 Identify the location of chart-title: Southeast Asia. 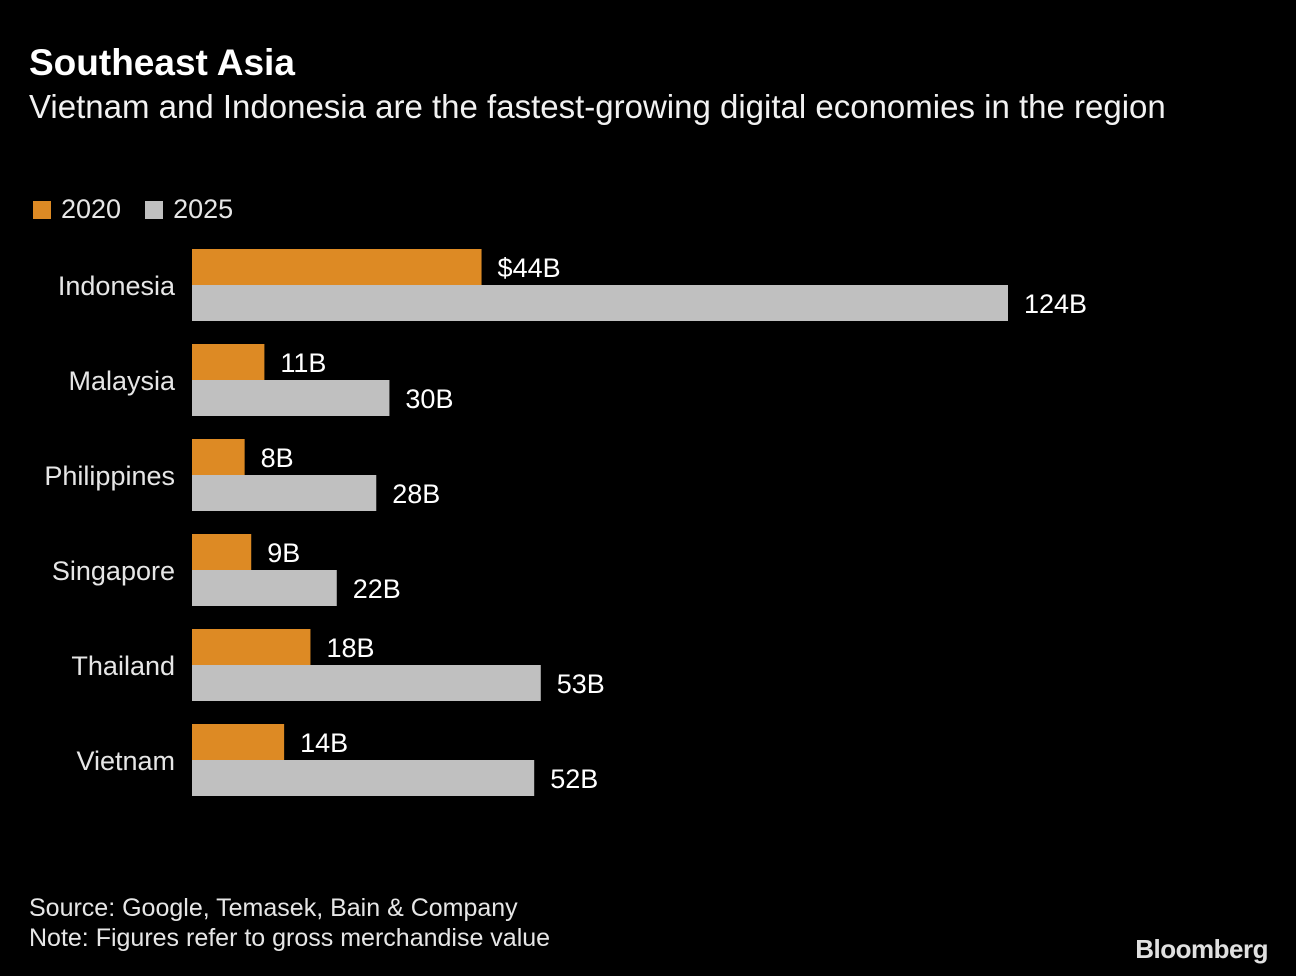
(162, 62).